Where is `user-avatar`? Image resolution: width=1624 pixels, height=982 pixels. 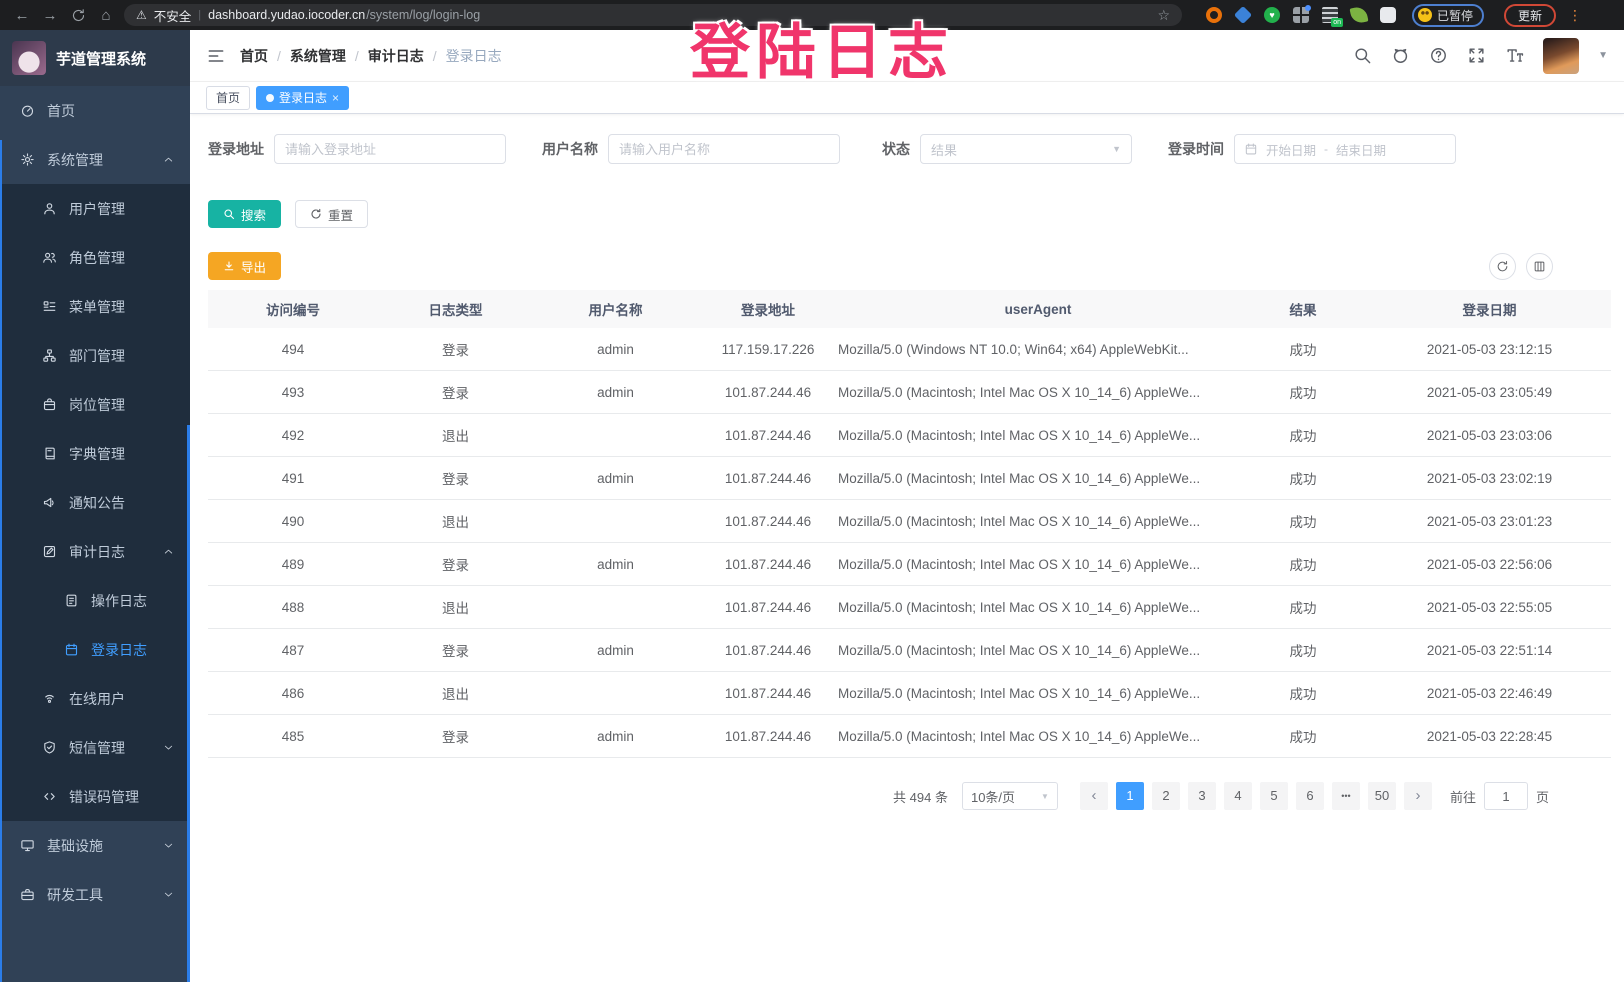
user-avatar is located at coordinates (1561, 55).